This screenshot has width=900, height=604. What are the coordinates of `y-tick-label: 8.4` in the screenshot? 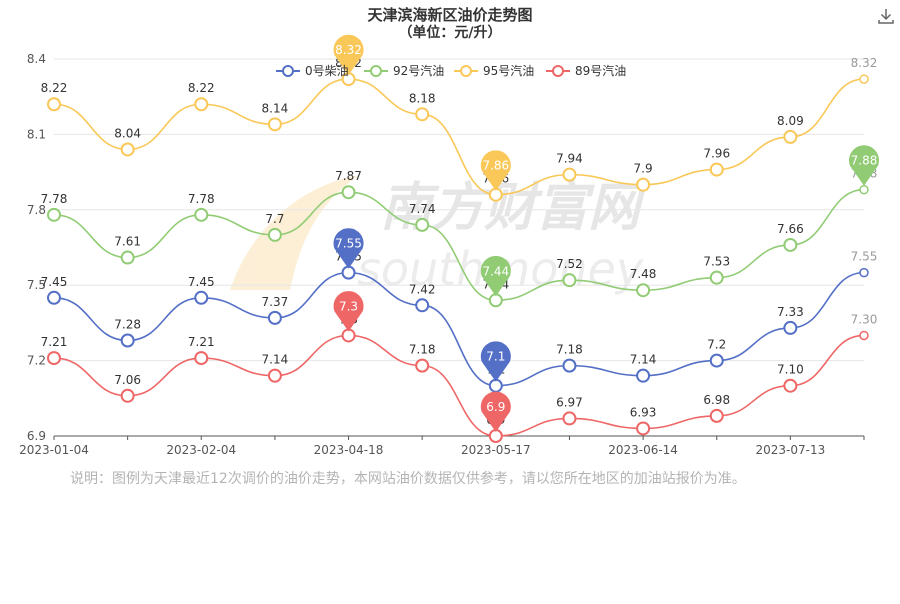 It's located at (36, 59).